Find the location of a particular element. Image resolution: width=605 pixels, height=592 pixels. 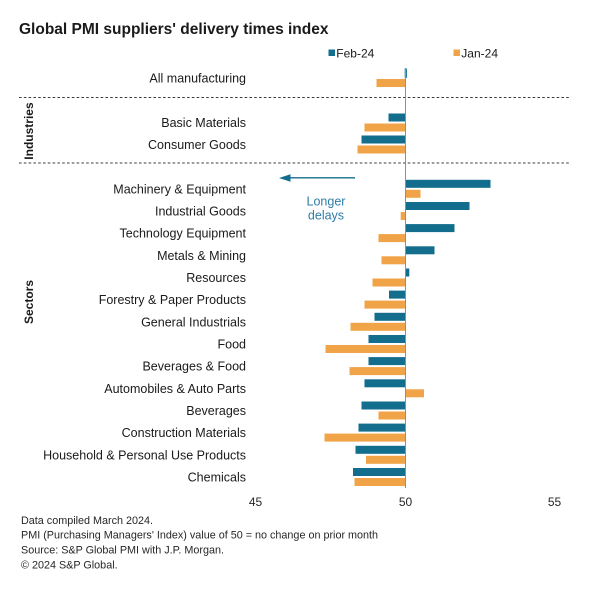

svg-text: Technology Equipment is located at coordinates (183, 234).